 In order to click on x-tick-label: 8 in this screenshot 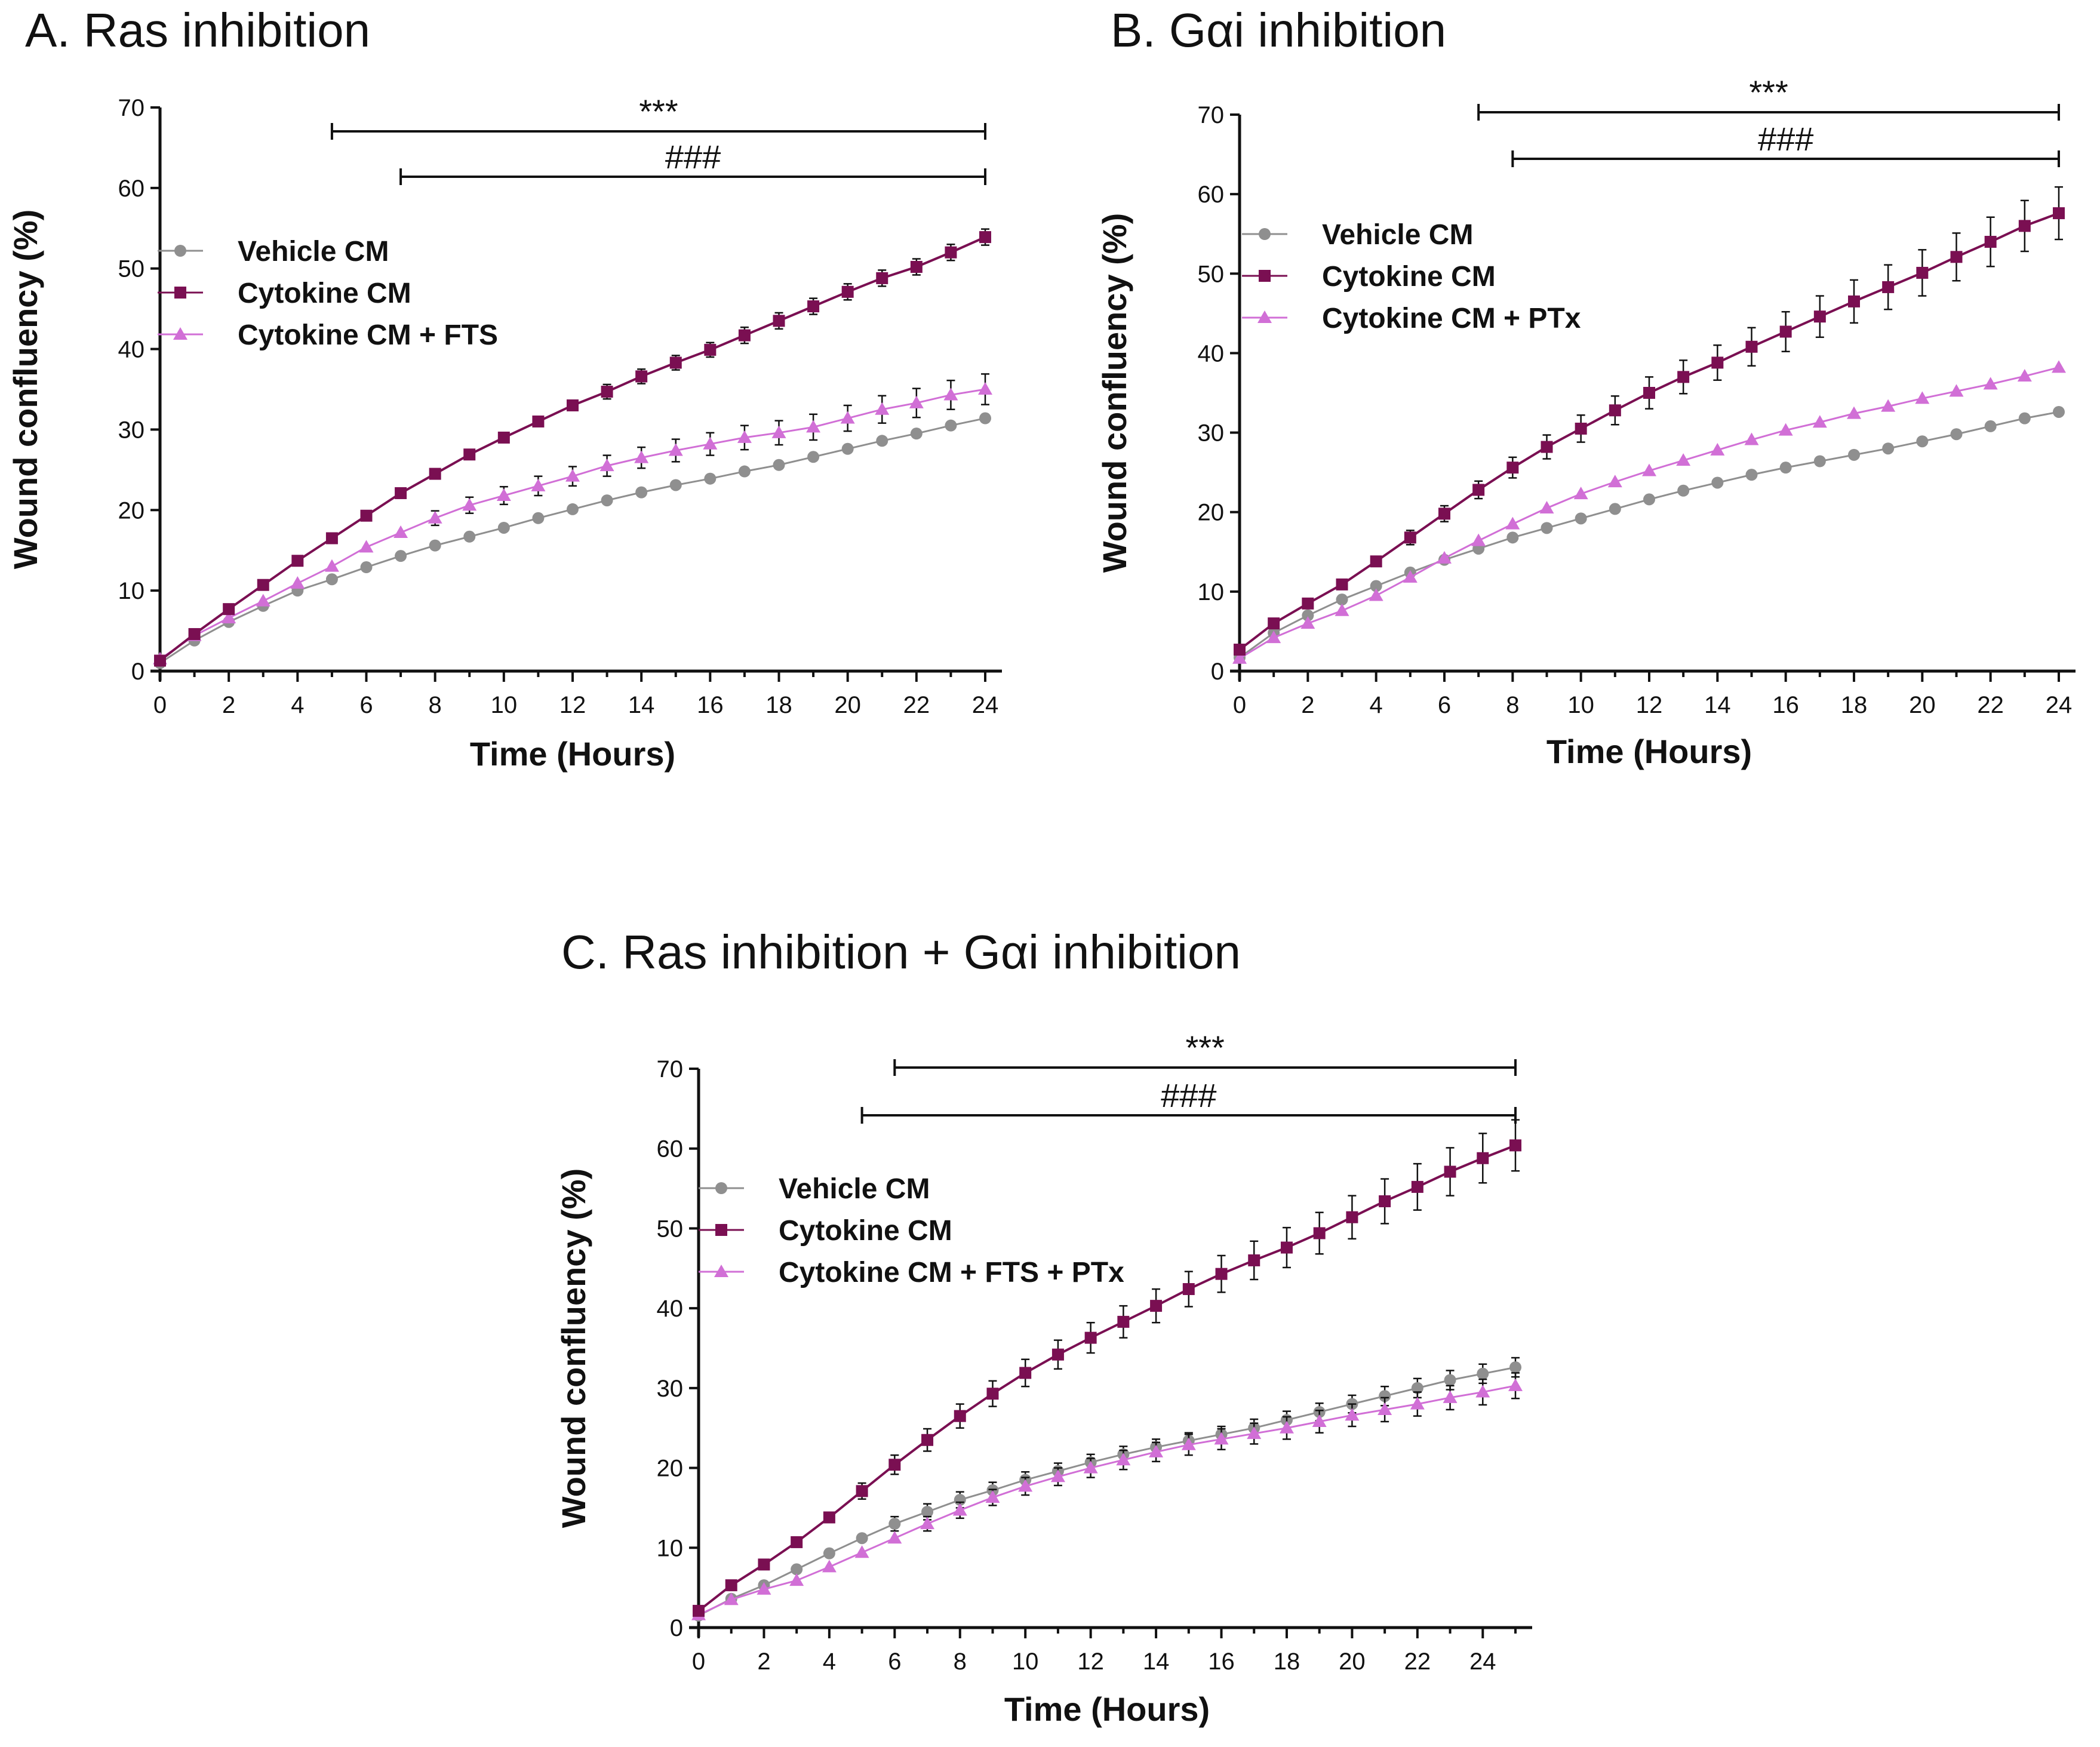, I will do `click(435, 705)`.